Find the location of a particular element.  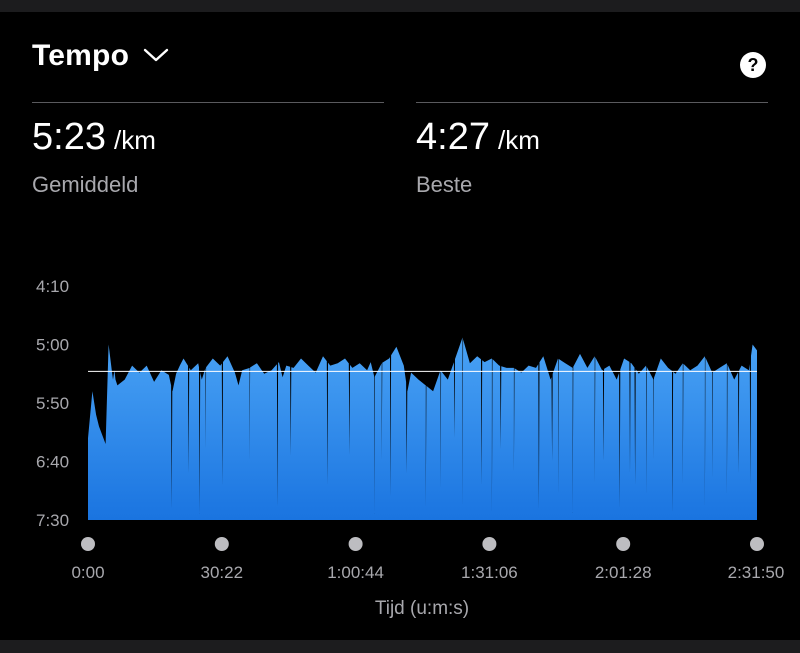

x-tick-label: 1:31:06 is located at coordinates (489, 572).